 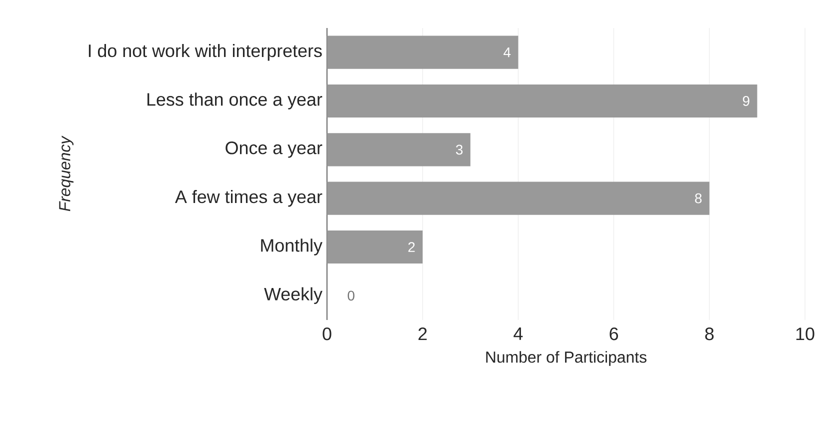 What do you see at coordinates (248, 198) in the screenshot?
I see `y-tick-label: A few times a year` at bounding box center [248, 198].